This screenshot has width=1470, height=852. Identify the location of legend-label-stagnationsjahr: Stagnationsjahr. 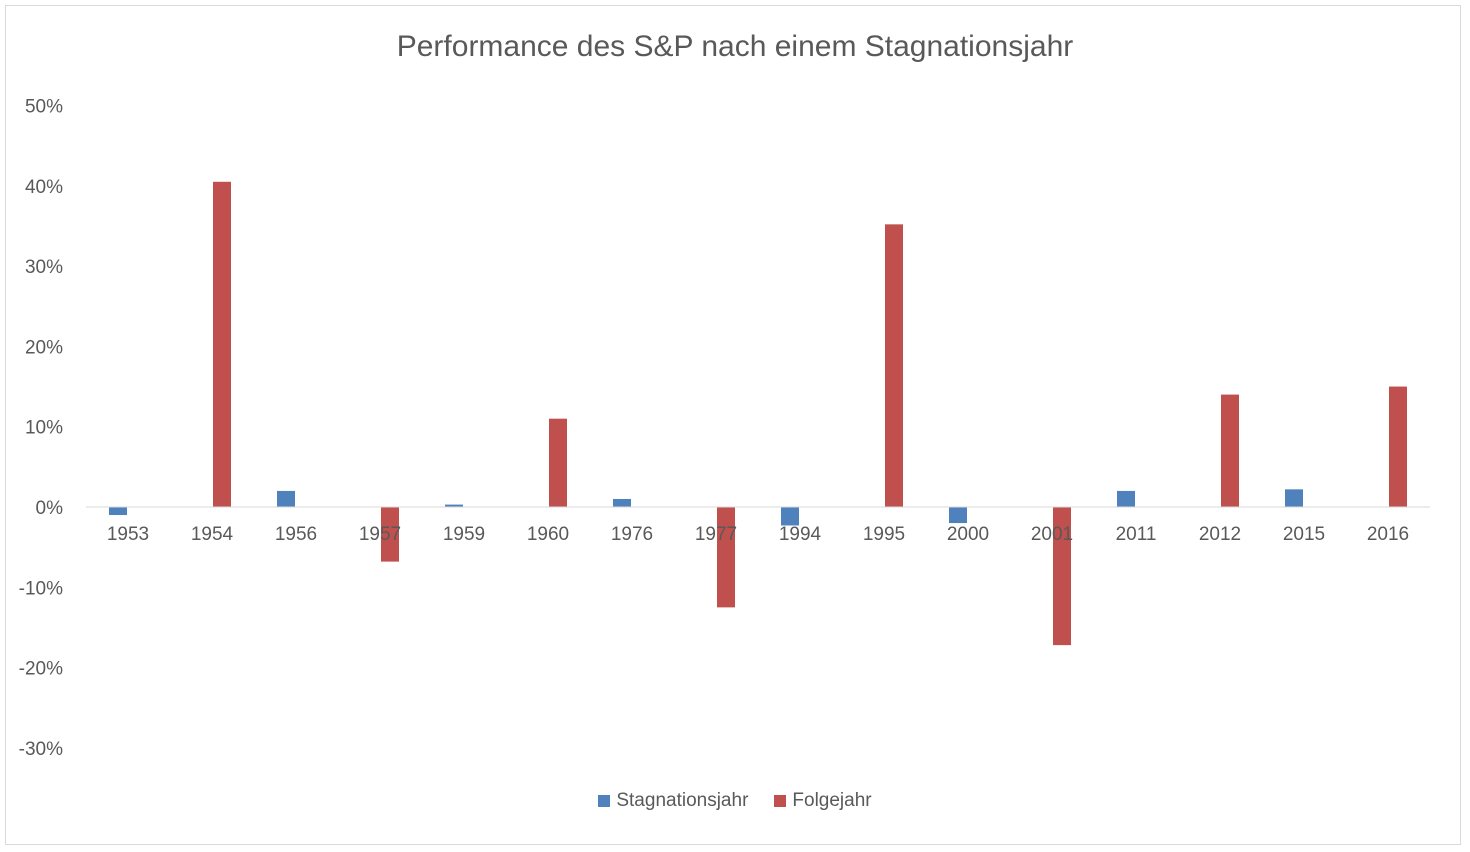
(682, 800).